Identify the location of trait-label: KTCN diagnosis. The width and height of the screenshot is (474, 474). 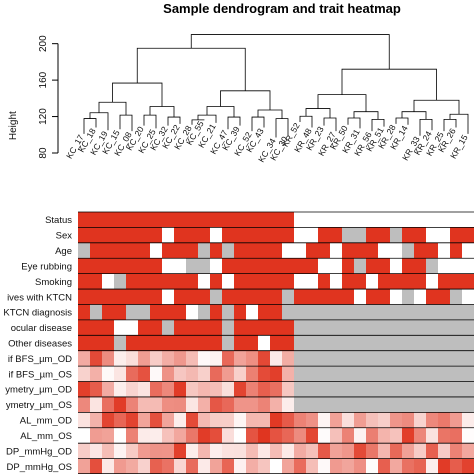
(37, 313).